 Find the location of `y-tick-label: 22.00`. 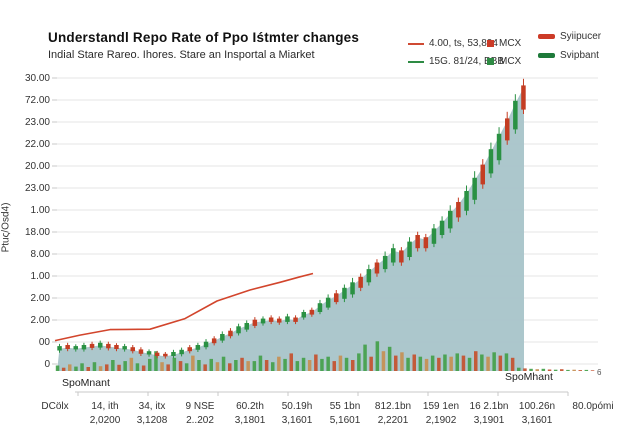

y-tick-label: 22.00 is located at coordinates (37, 144).